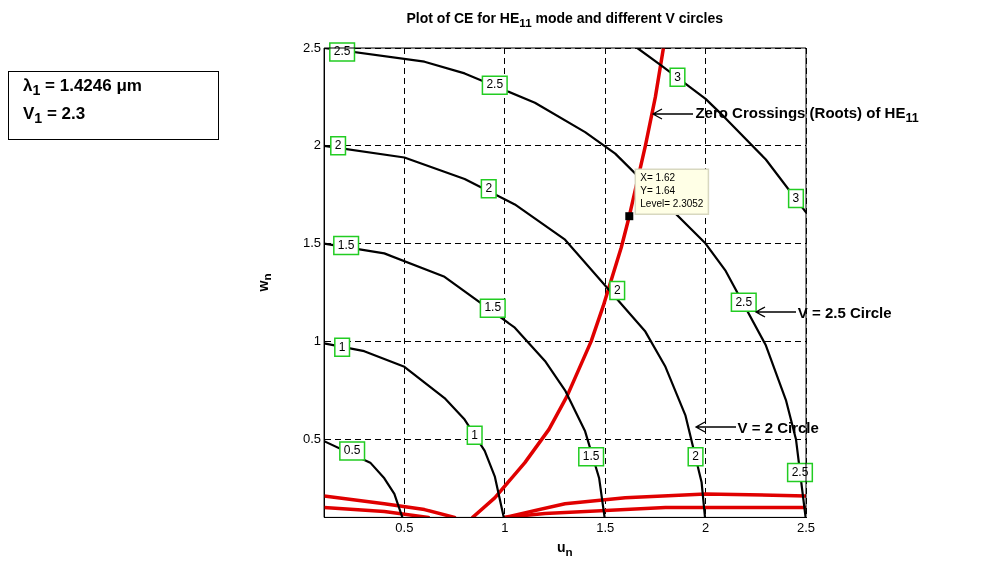  What do you see at coordinates (312, 47) in the screenshot?
I see `y-tick-label: 2.5` at bounding box center [312, 47].